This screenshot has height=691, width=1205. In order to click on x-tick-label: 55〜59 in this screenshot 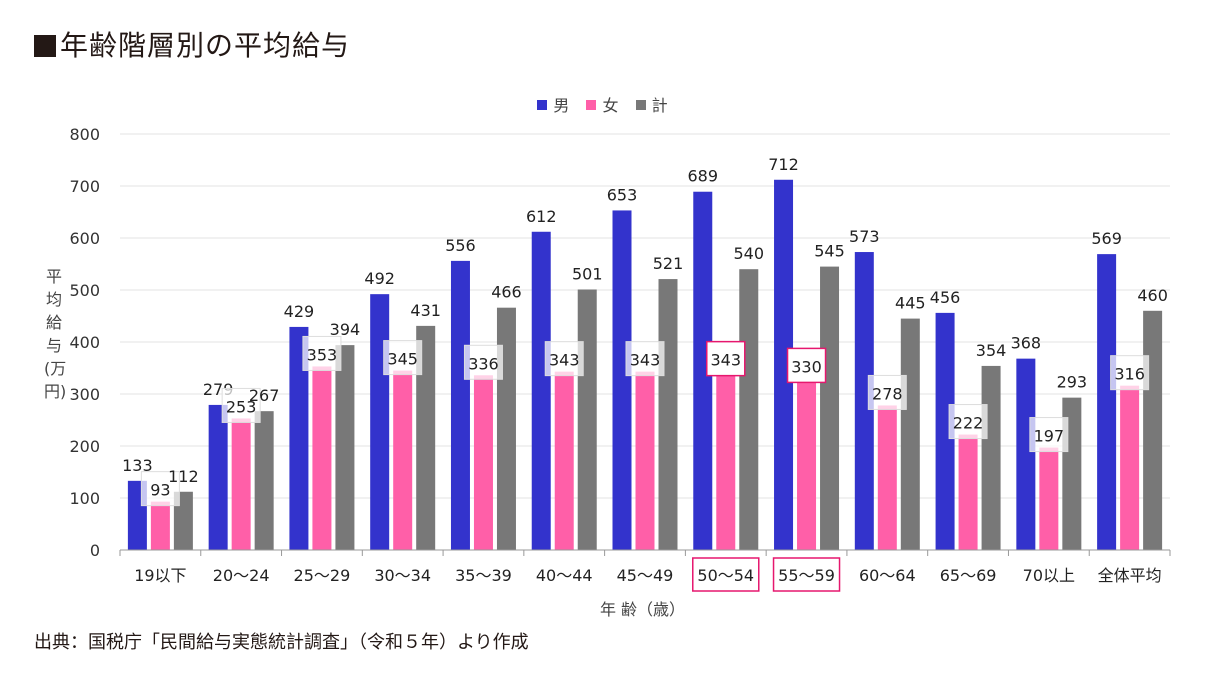, I will do `click(806, 575)`.